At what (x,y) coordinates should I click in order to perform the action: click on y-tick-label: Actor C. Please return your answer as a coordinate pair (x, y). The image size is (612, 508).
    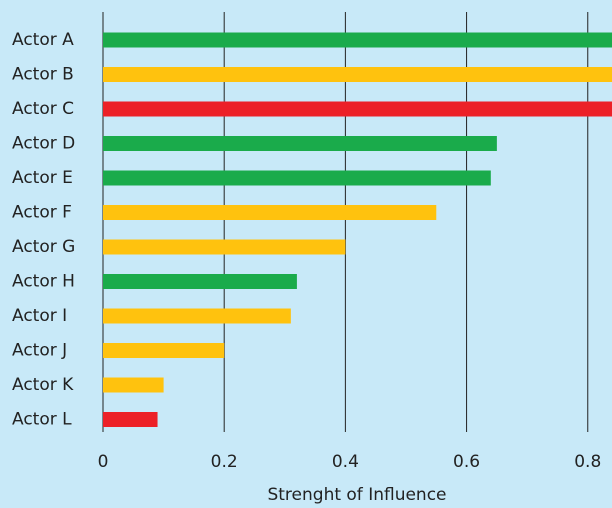
    Looking at the image, I should click on (43, 109).